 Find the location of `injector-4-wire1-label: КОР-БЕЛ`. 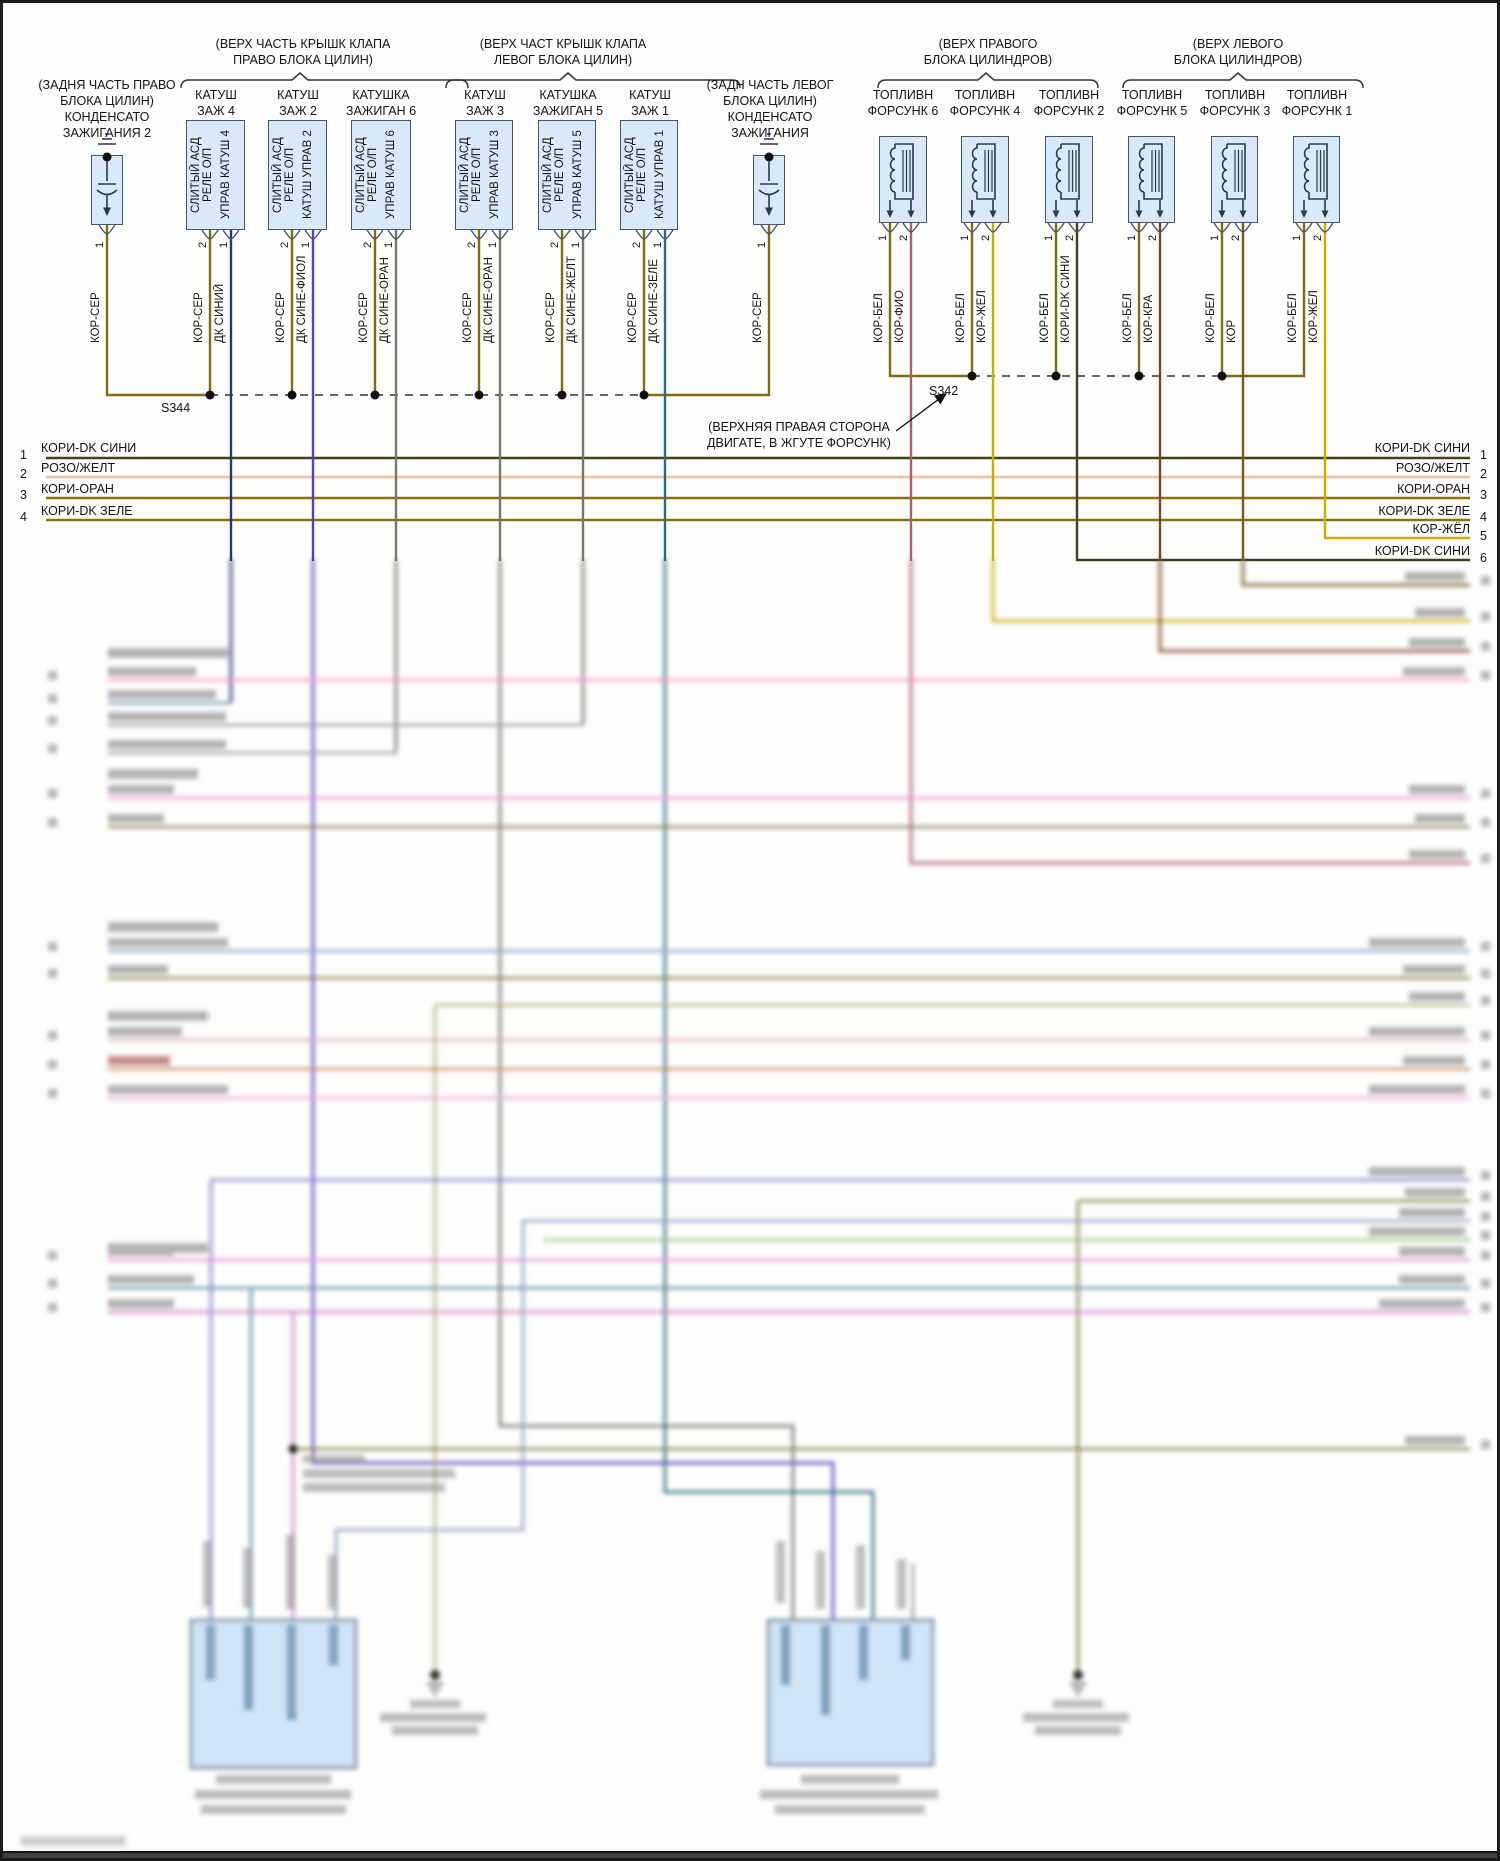

injector-4-wire1-label: КОР-БЕЛ is located at coordinates (961, 318).